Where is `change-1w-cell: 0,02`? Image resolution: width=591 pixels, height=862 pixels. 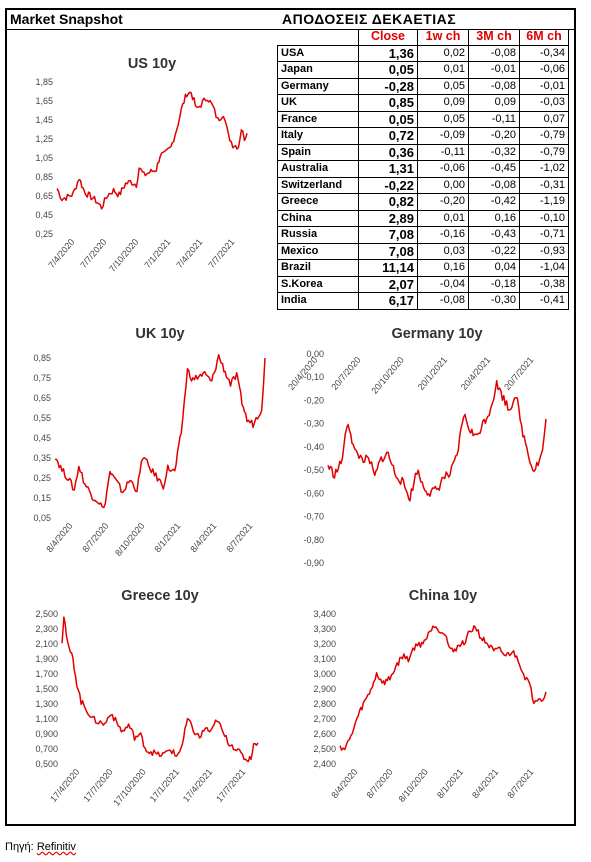 change-1w-cell: 0,02 is located at coordinates (443, 53).